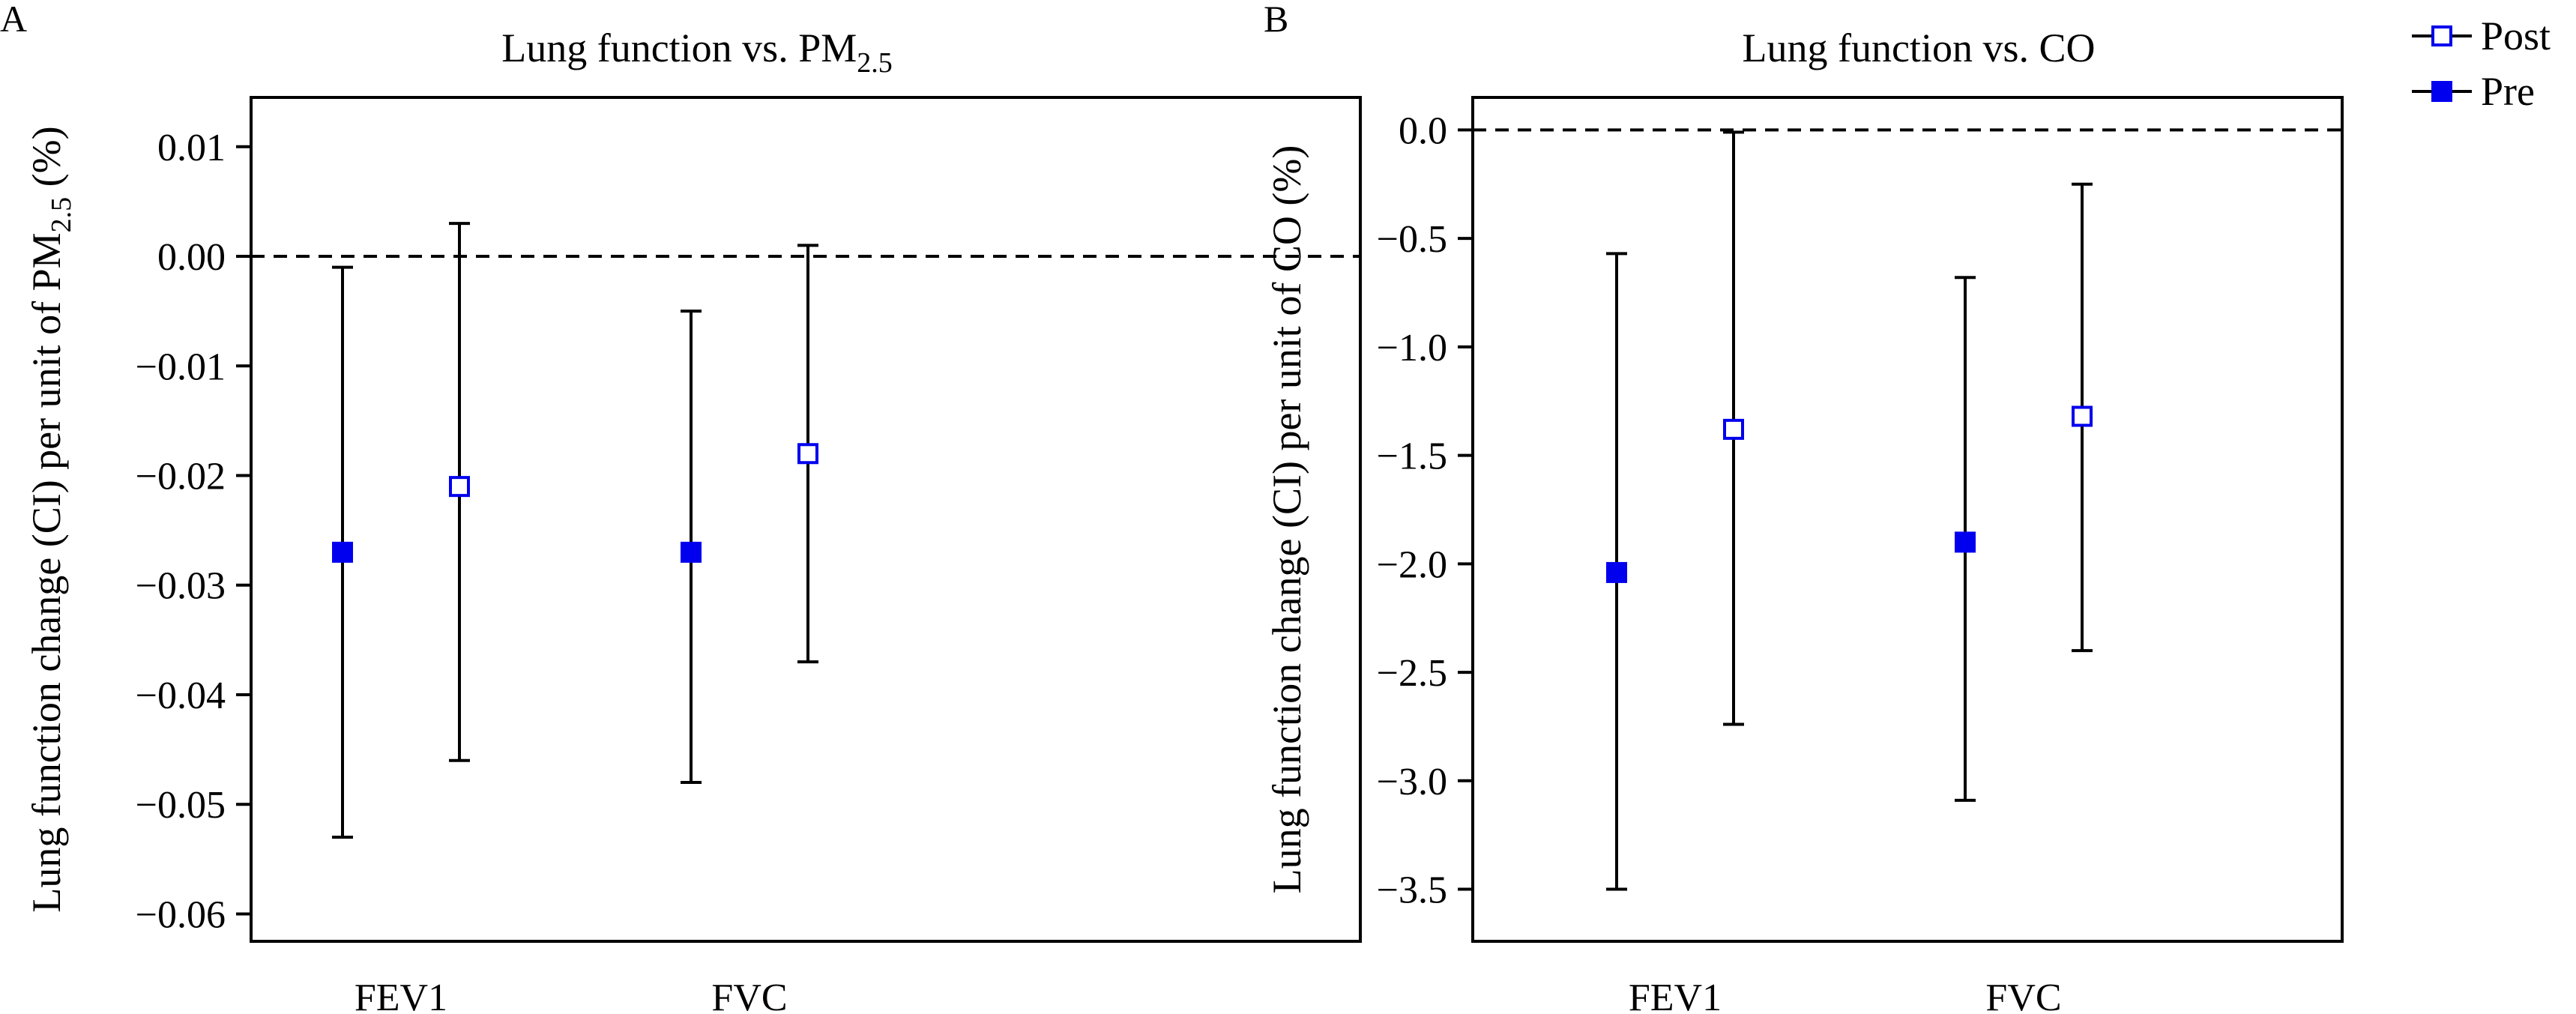 The image size is (2576, 1014). Describe the element at coordinates (1412, 890) in the screenshot. I see `y-tick-label: −3.5` at that location.